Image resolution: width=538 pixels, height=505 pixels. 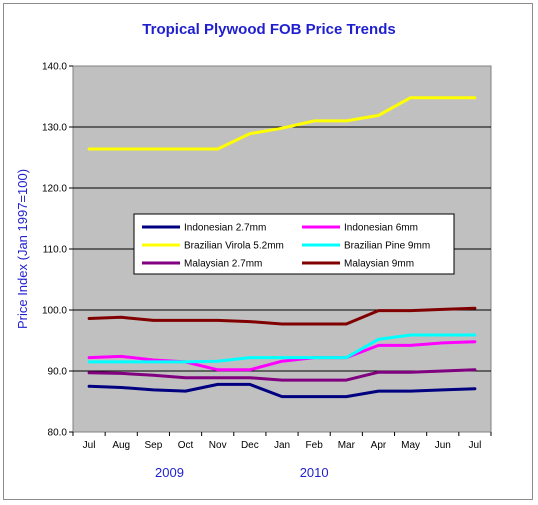 What do you see at coordinates (225, 228) in the screenshot?
I see `legend-entry-label: Indonesian 2.7mm` at bounding box center [225, 228].